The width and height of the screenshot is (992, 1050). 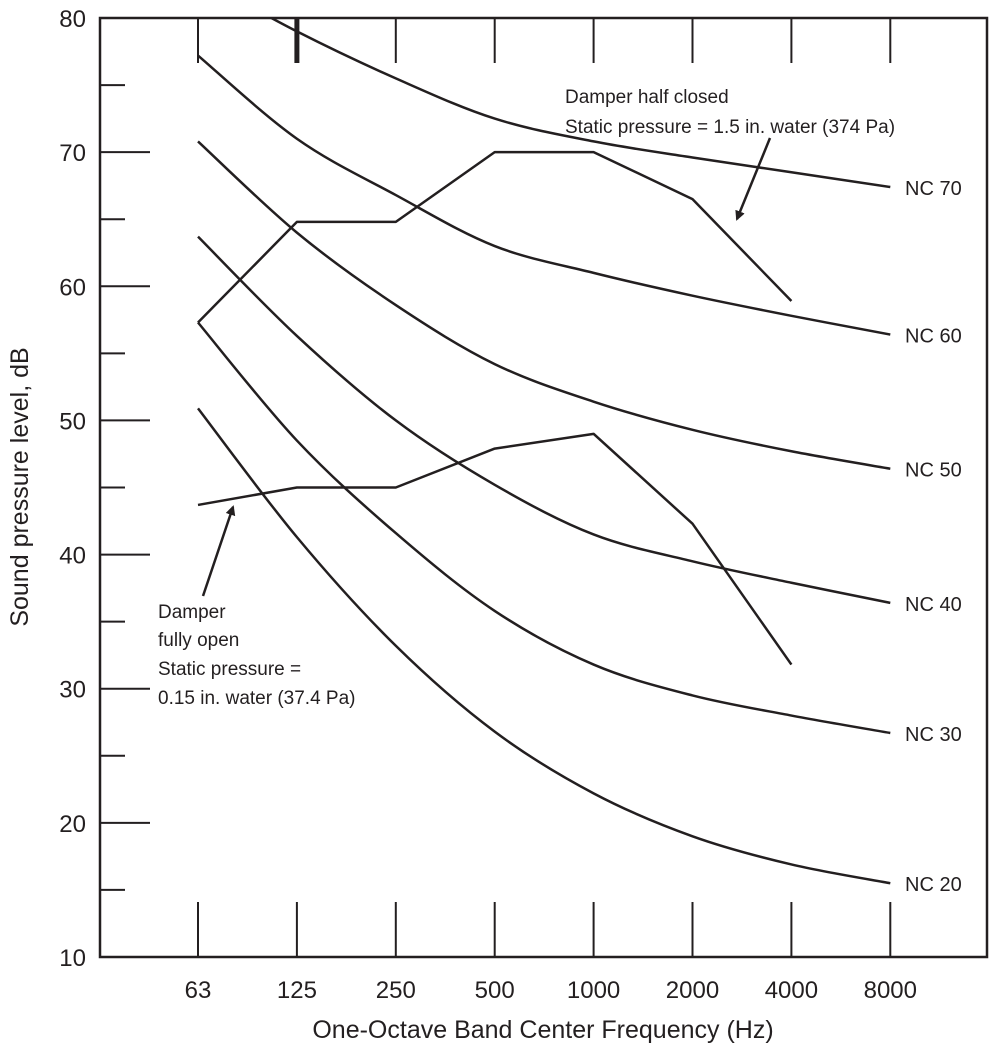 I want to click on x-tick-label: 500, so click(x=495, y=990).